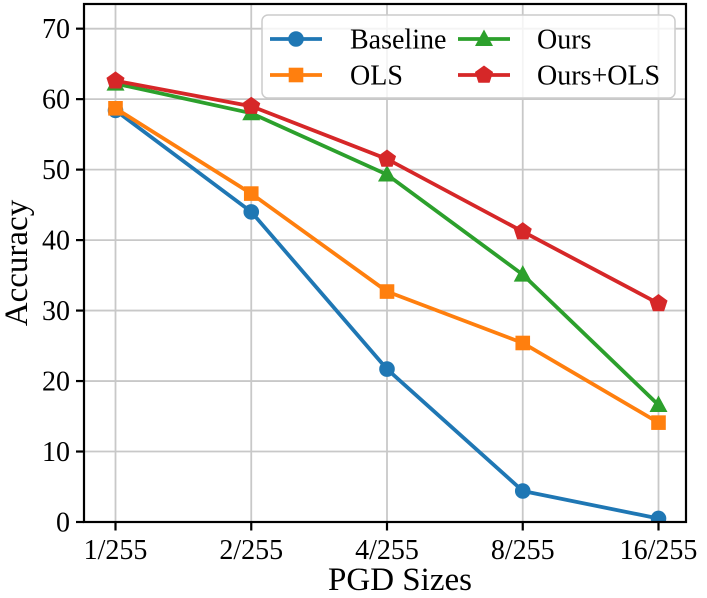 The height and width of the screenshot is (598, 707). What do you see at coordinates (251, 550) in the screenshot?
I see `x-tick-label: 2/255` at bounding box center [251, 550].